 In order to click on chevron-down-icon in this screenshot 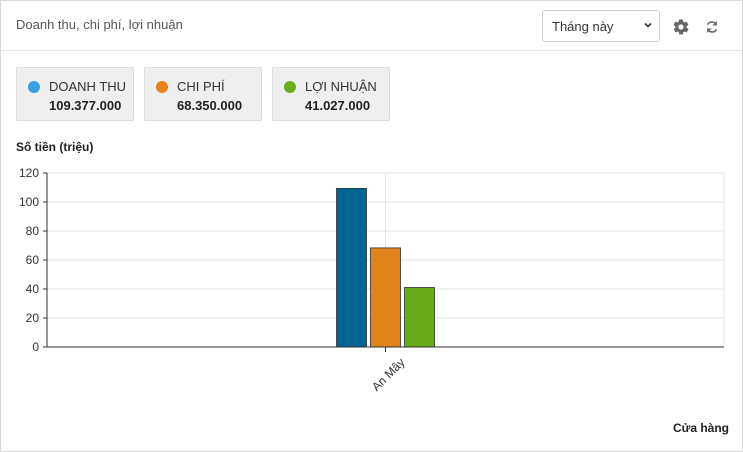, I will do `click(648, 25)`.